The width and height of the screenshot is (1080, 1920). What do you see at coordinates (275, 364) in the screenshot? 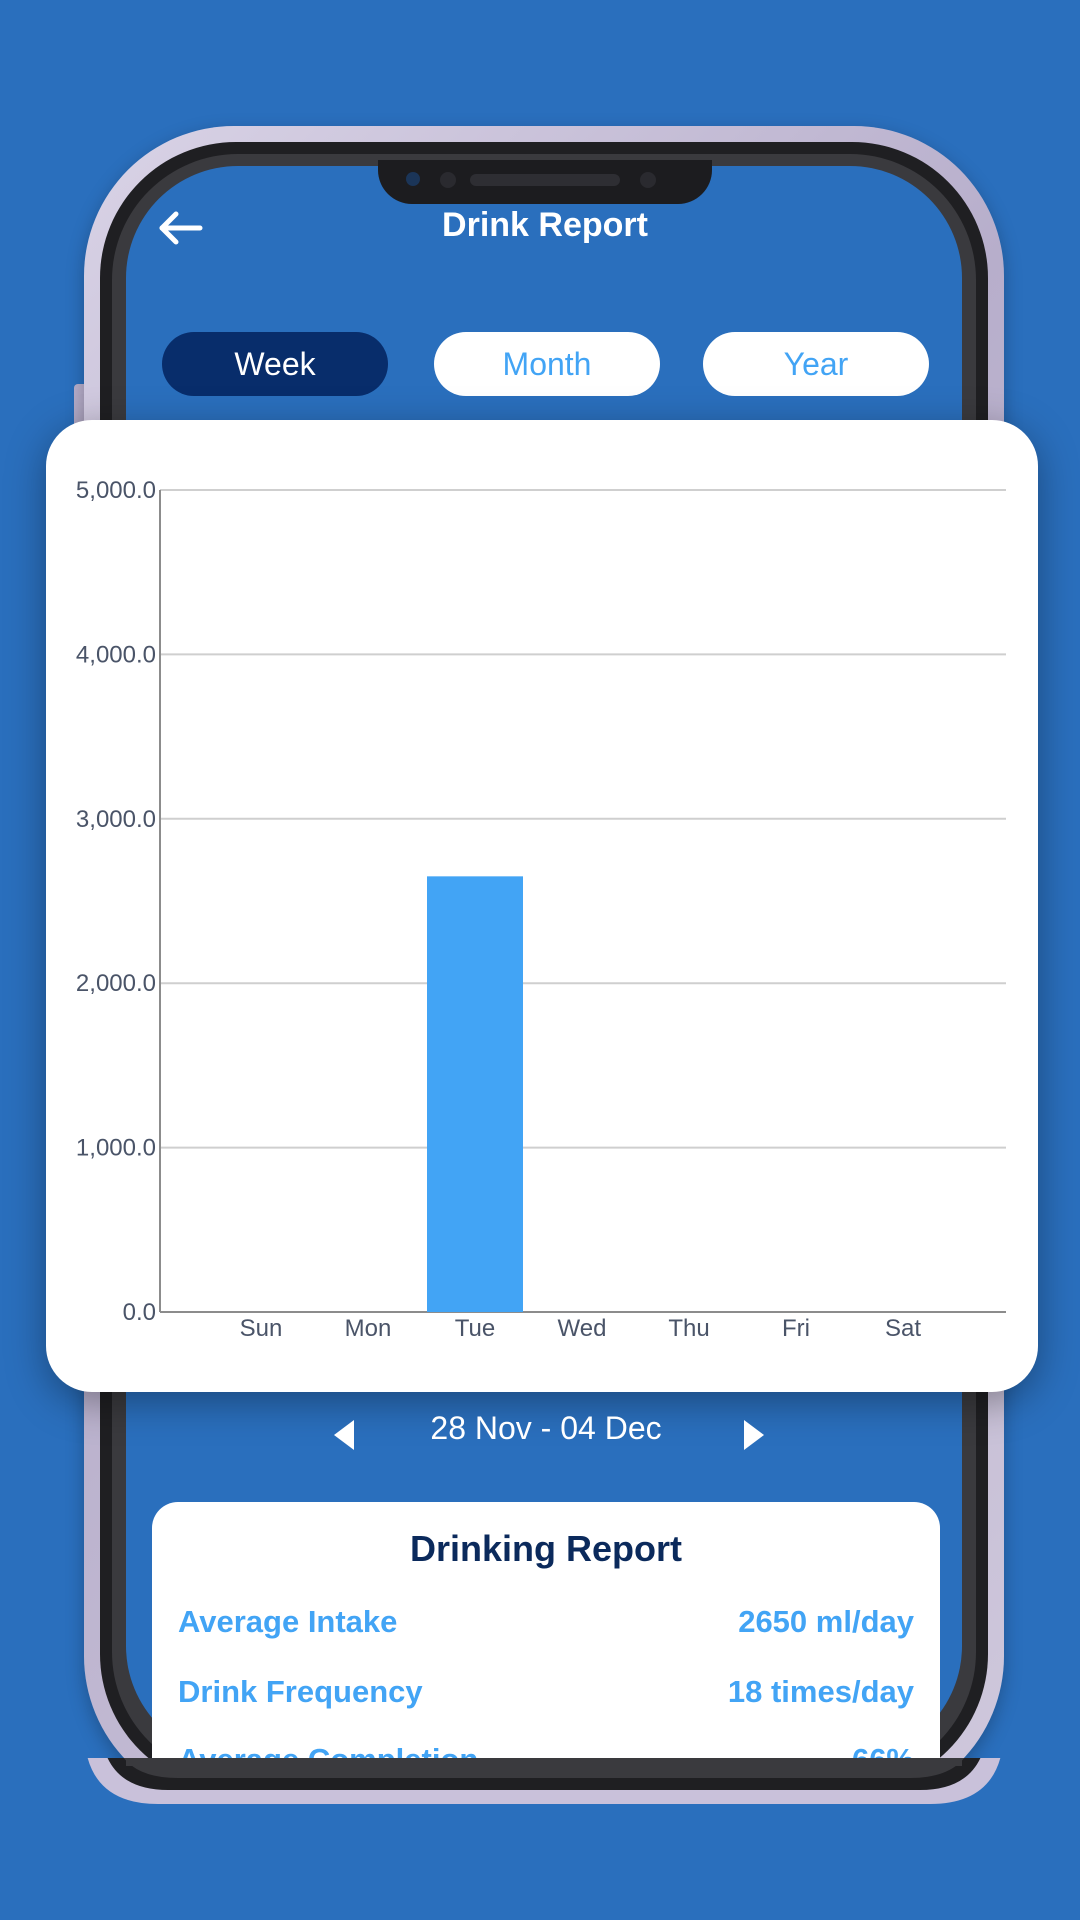
I see `tab-week: Week` at bounding box center [275, 364].